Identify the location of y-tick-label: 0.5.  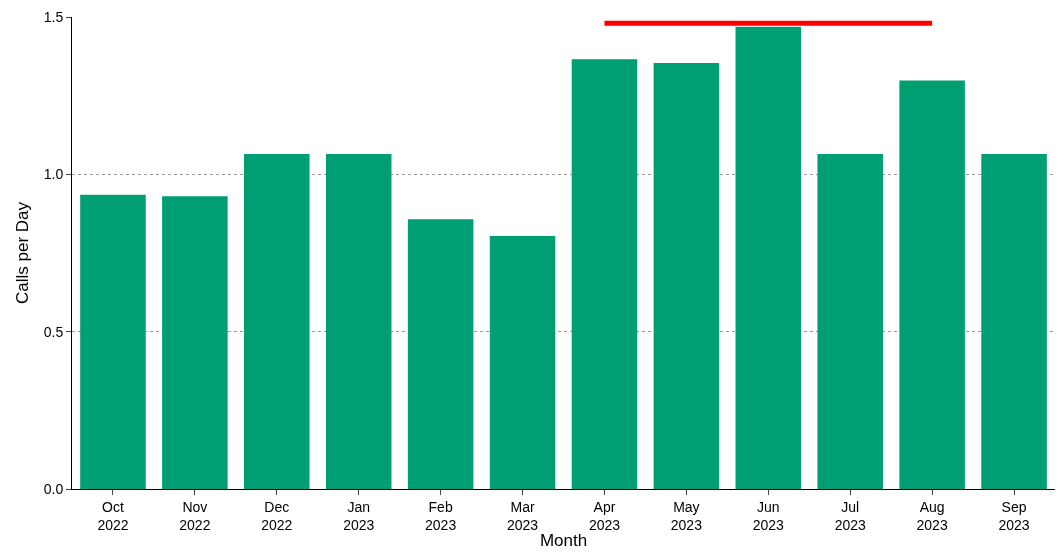
(53, 331).